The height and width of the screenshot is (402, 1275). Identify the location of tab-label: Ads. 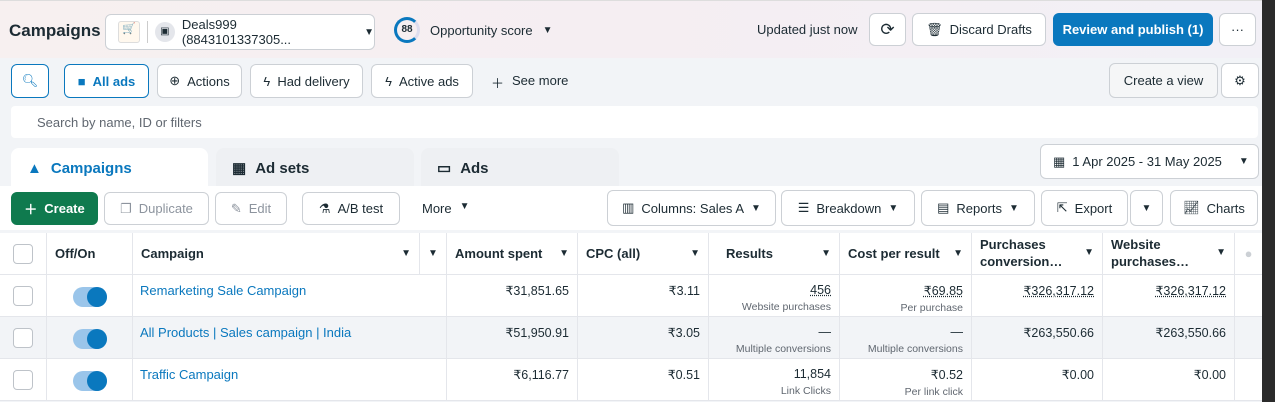
(474, 168).